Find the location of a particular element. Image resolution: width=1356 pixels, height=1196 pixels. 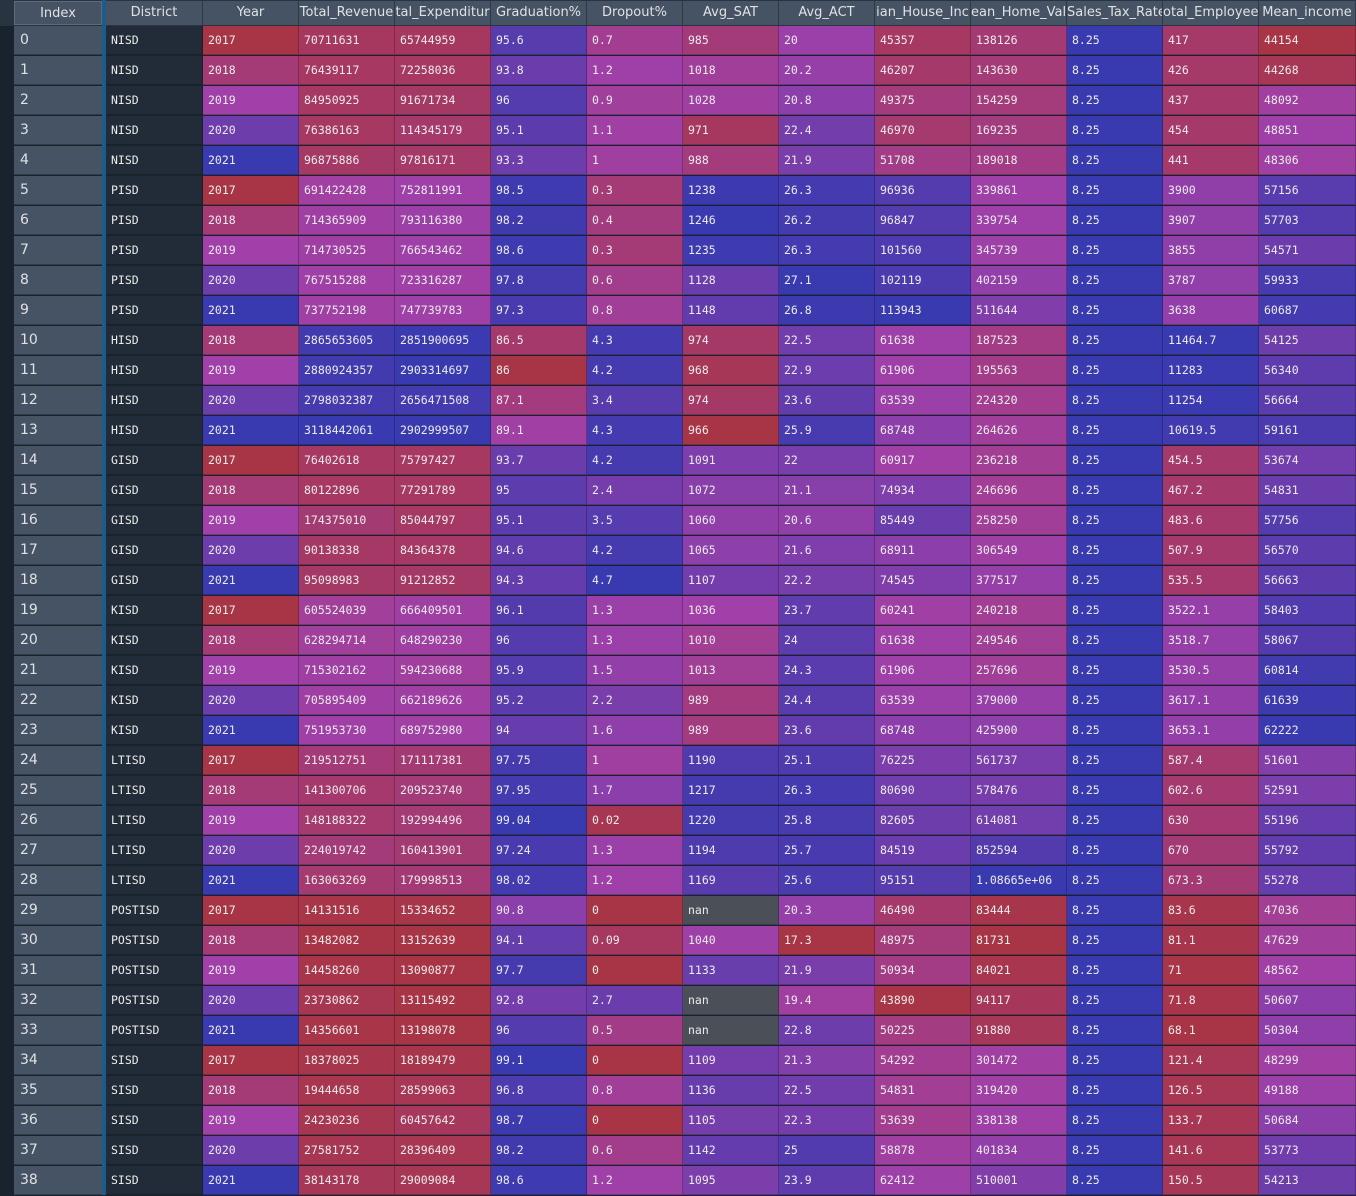

table-cell: 98.2 is located at coordinates (539, 220).